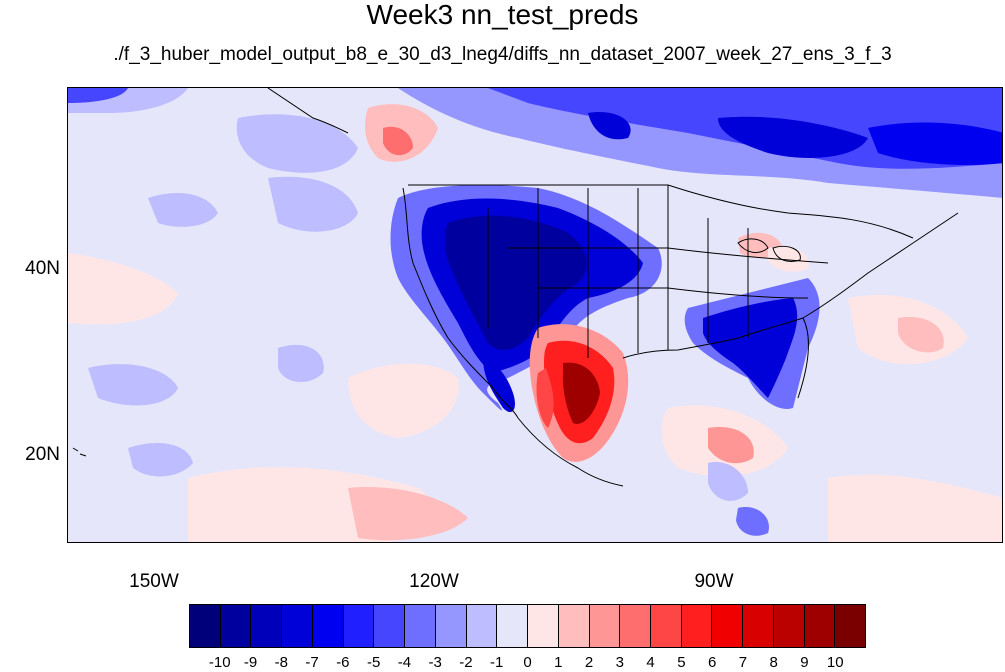 The width and height of the screenshot is (1005, 672). What do you see at coordinates (619, 662) in the screenshot?
I see `colorbar-tick-label: 3` at bounding box center [619, 662].